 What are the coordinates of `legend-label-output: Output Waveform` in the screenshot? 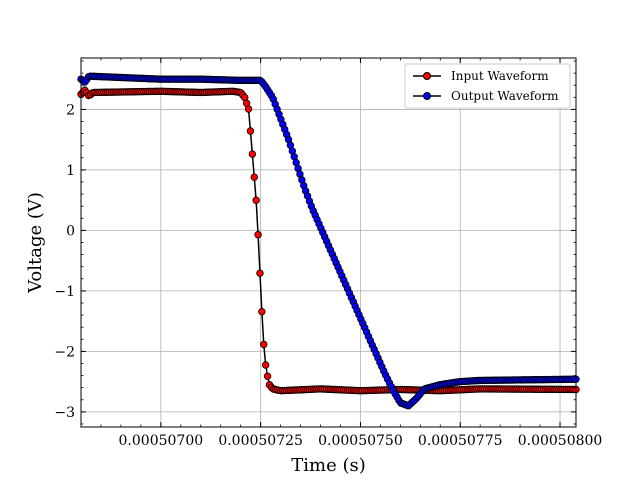 It's located at (505, 96).